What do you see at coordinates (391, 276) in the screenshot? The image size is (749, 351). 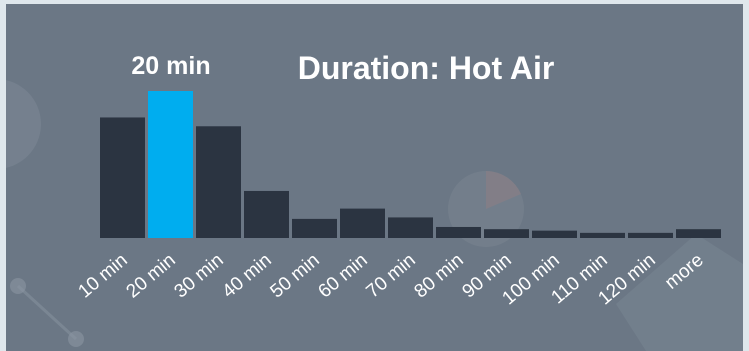 I see `x-tick-label-6: 70 min` at bounding box center [391, 276].